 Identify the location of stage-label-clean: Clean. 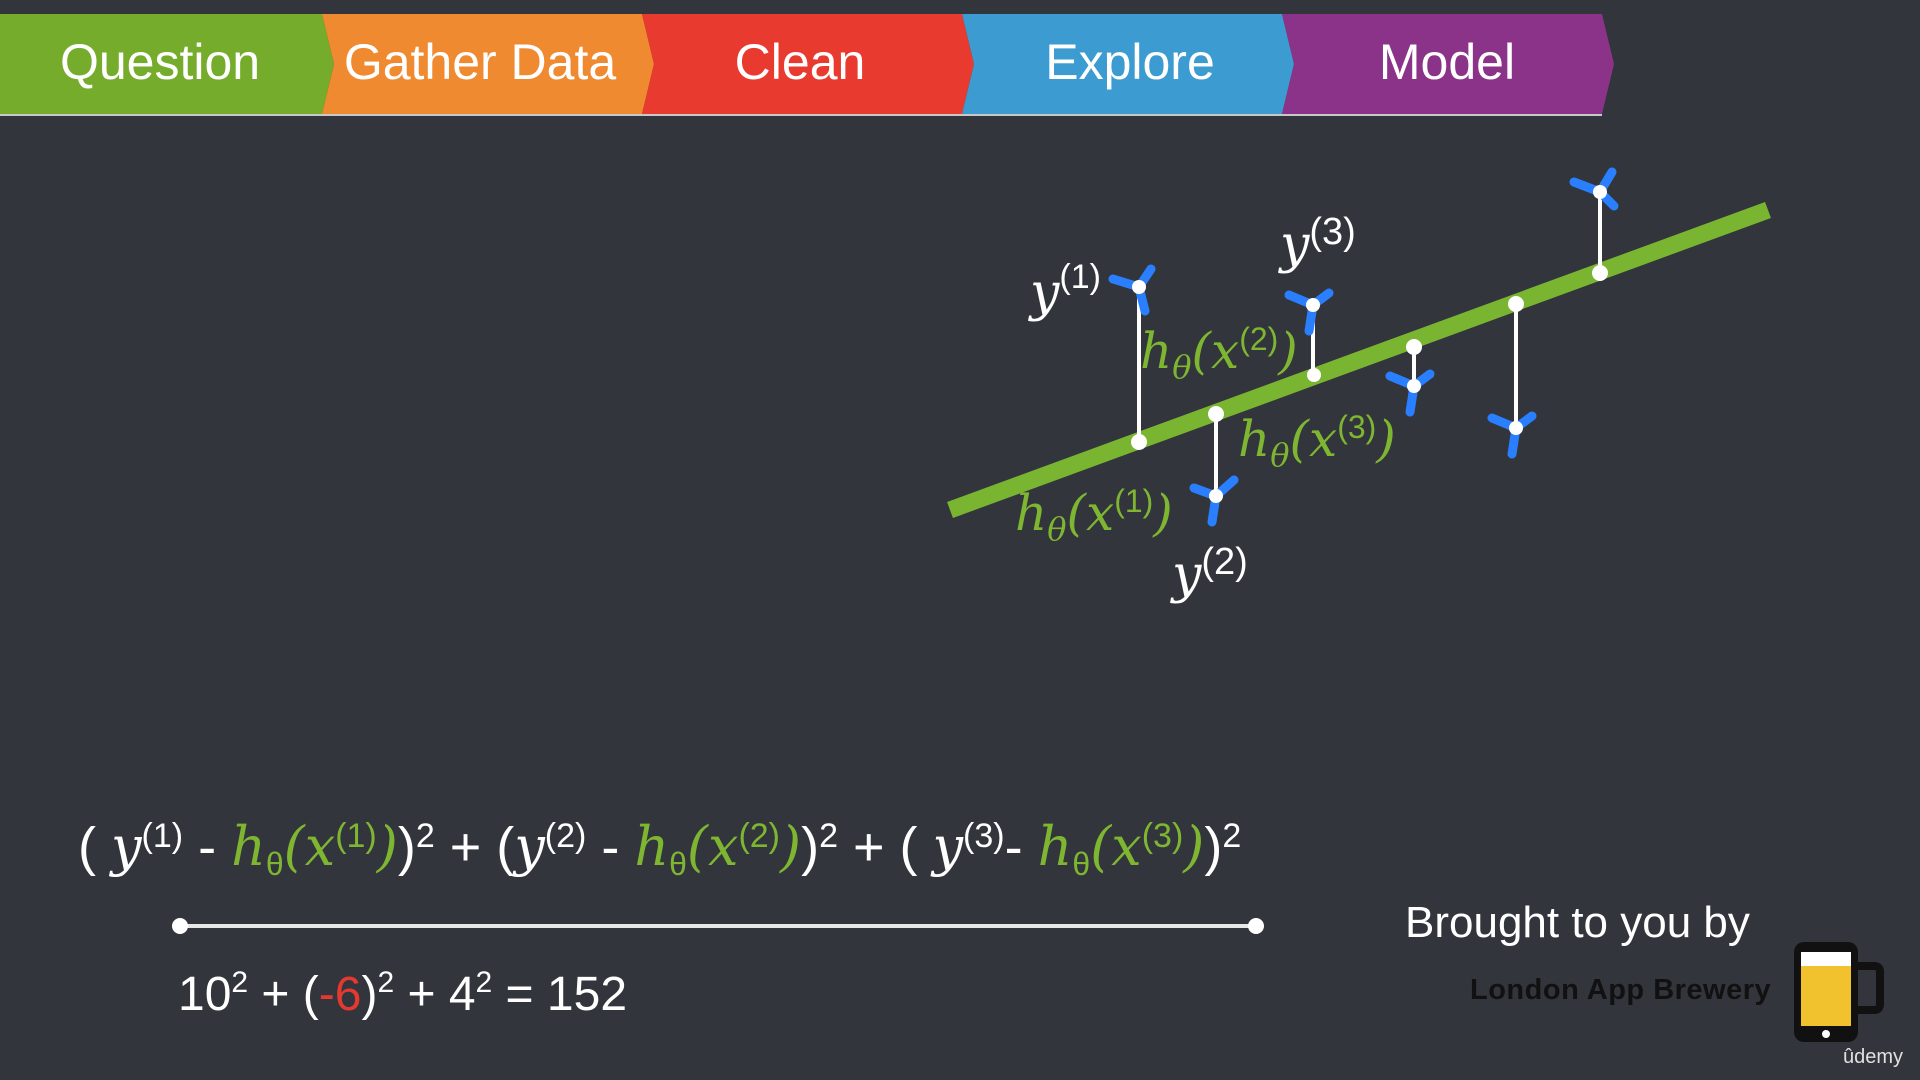
(800, 62).